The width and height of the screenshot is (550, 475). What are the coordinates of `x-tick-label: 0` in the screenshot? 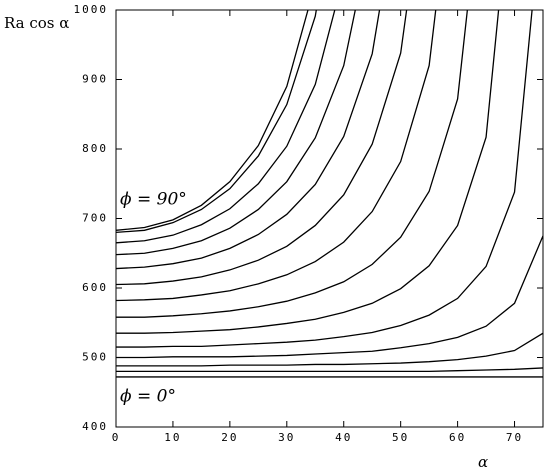 It's located at (116, 437).